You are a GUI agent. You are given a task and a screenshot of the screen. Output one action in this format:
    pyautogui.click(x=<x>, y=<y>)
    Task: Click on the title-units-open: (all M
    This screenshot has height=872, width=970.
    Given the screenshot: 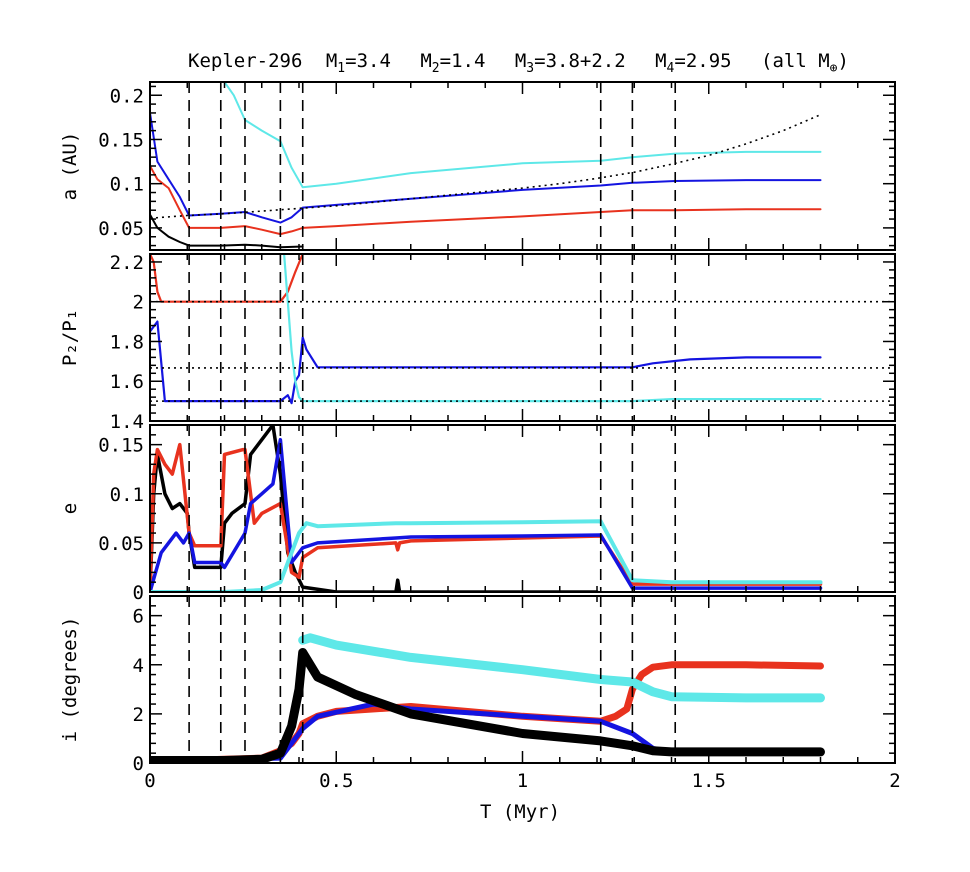 What is the action you would take?
    pyautogui.click(x=795, y=61)
    